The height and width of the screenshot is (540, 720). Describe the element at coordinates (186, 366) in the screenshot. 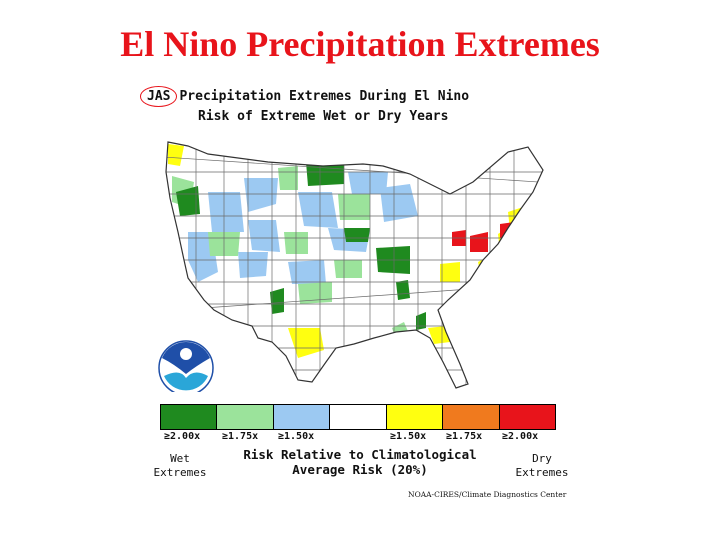

I see `noaa-logo-icon` at that location.